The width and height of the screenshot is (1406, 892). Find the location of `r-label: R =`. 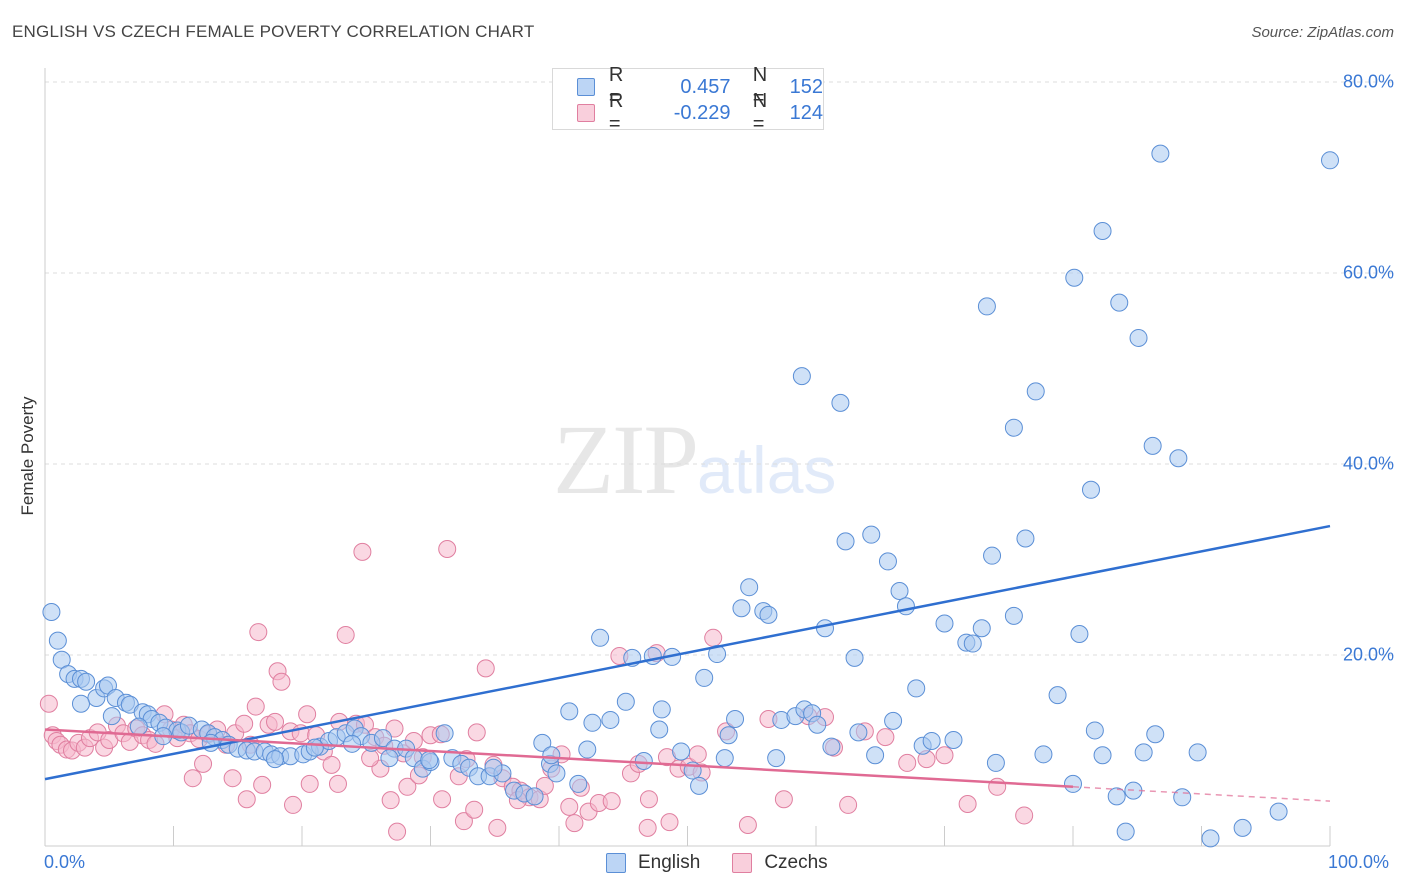

r-label: R = is located at coordinates (616, 86).